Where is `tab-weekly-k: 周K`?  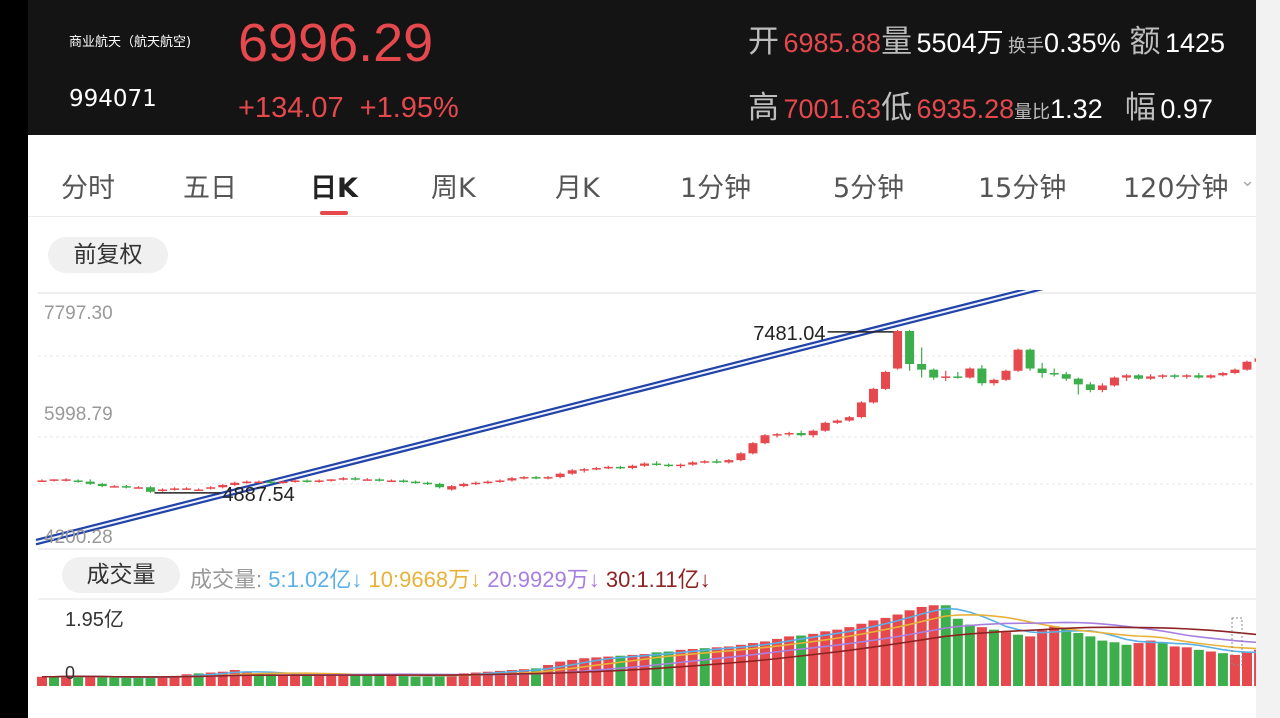 tab-weekly-k: 周K is located at coordinates (453, 188).